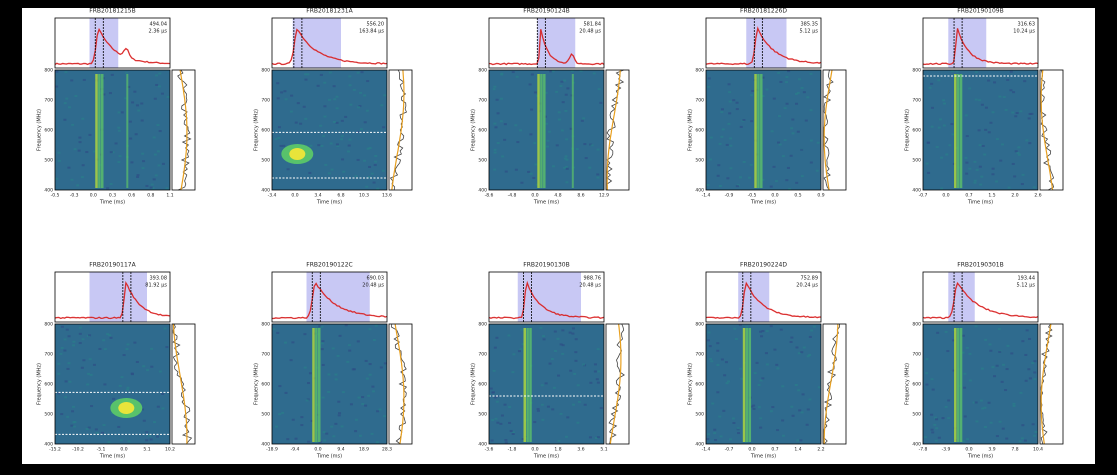 The image size is (1117, 475). Describe the element at coordinates (557, 450) in the screenshot. I see `x-tick-label: 1.8` at that location.